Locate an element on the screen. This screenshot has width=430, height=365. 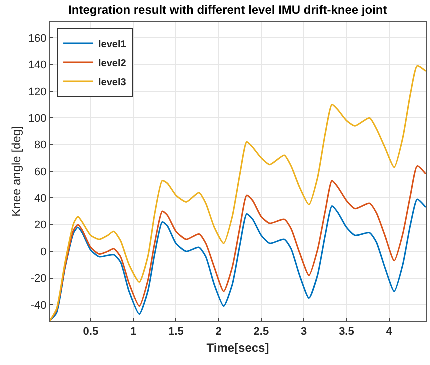
chart-title: Integration result with different level IMU drift-knee joint is located at coordinates (228, 9).